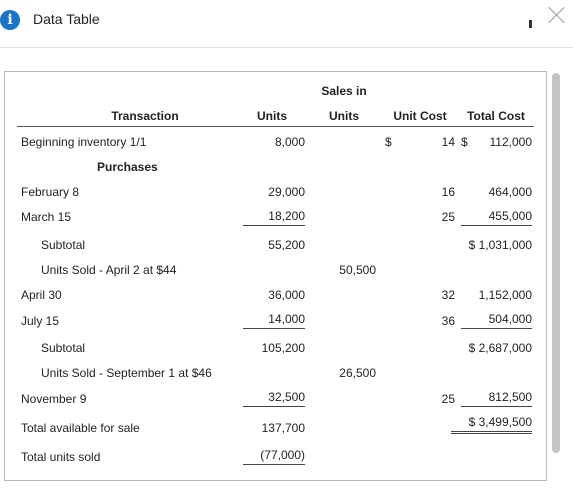  I want to click on row-units: 8,000, so click(289, 142).